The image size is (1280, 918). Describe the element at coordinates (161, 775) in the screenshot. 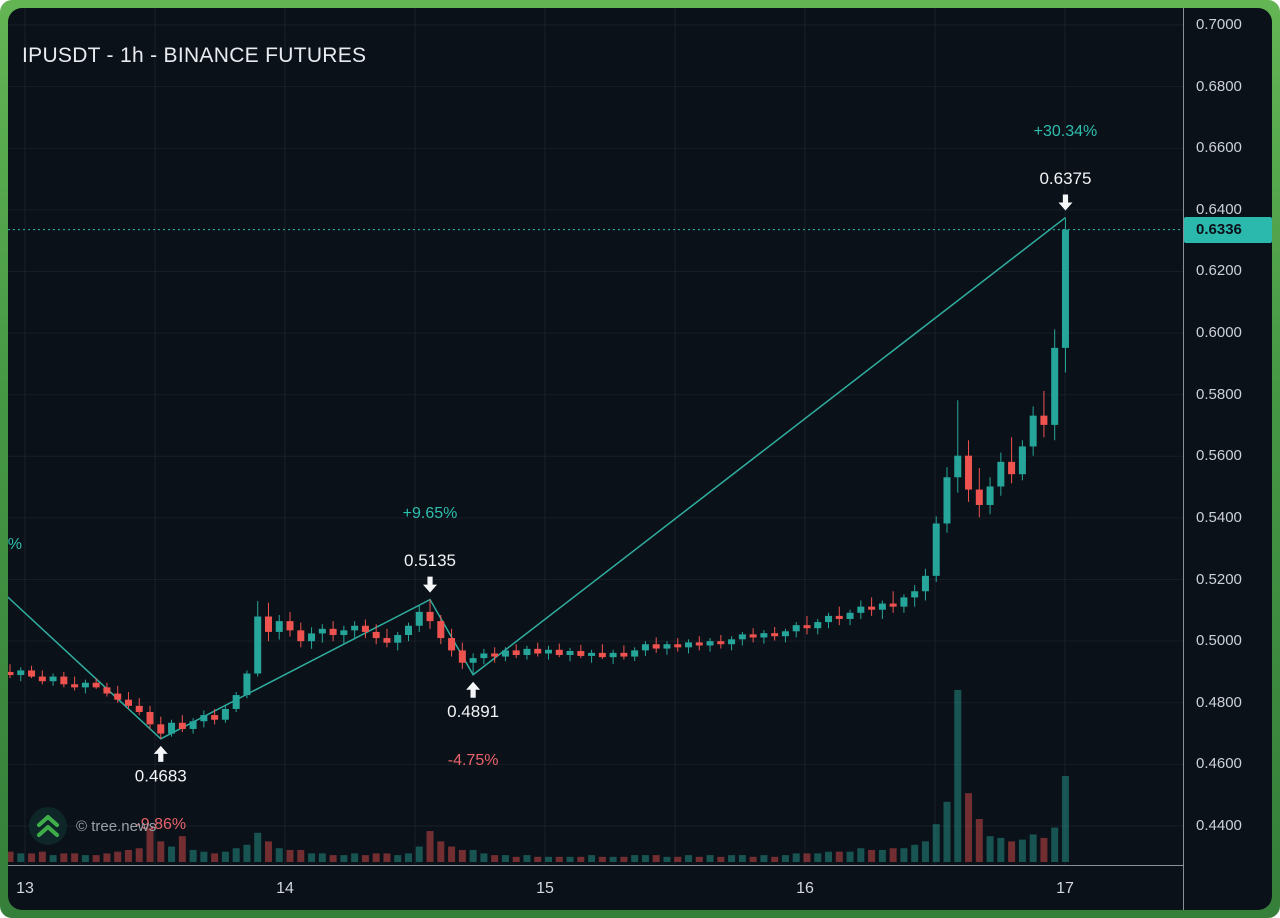

I see `swing-price-label: 0.4683` at that location.